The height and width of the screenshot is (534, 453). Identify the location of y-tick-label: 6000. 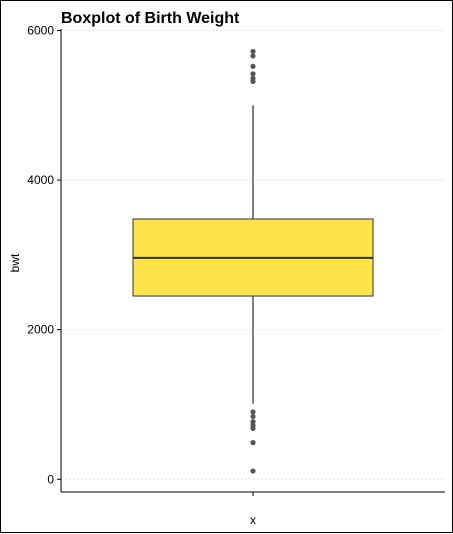
(40, 30).